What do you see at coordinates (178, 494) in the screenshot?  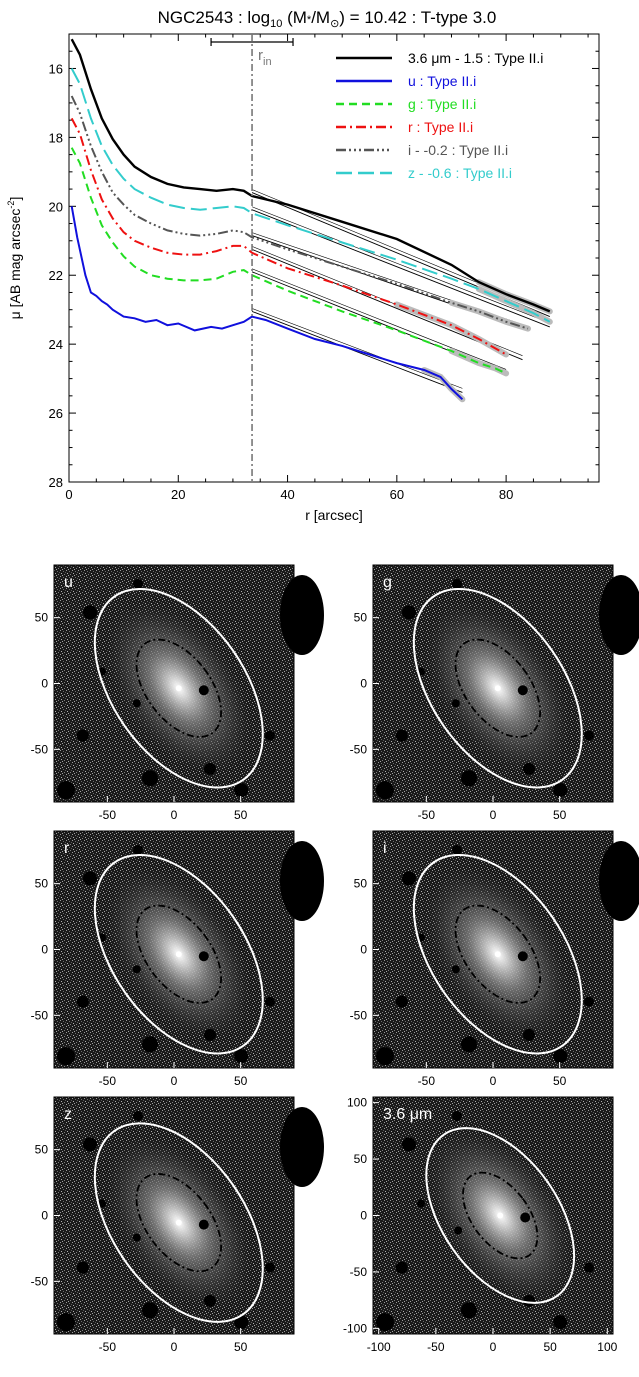 I see `x-tick-label: 20` at bounding box center [178, 494].